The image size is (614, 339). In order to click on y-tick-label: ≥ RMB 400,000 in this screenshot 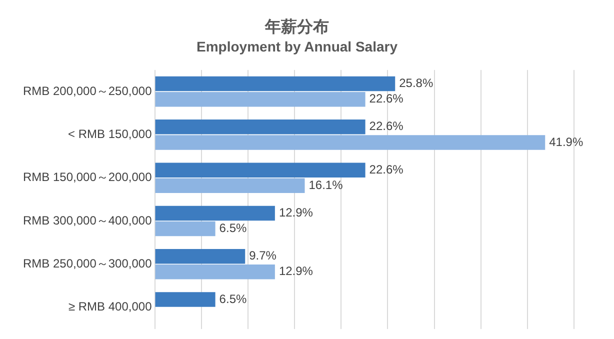, I will do `click(110, 307)`.